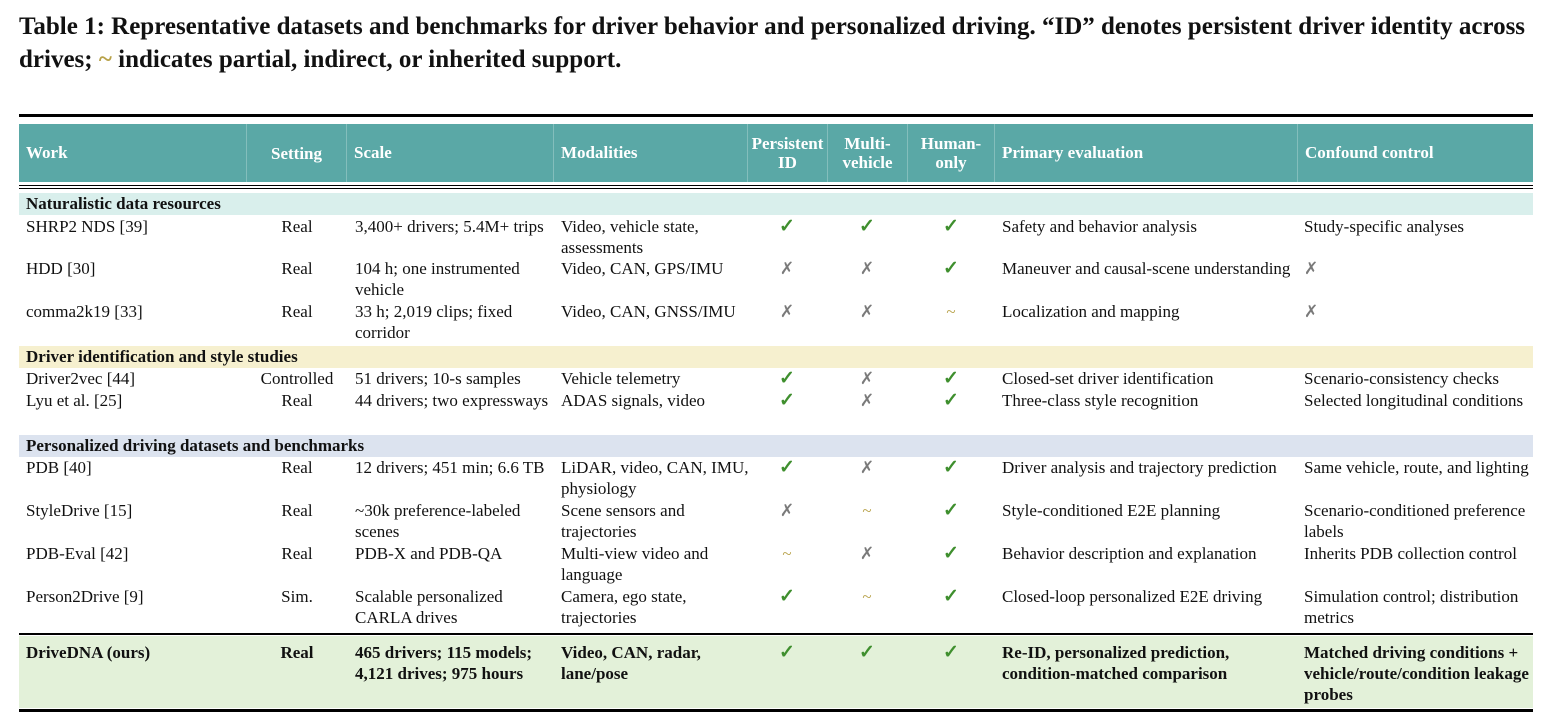  What do you see at coordinates (450, 153) in the screenshot?
I see `col-header-scale: Scale` at bounding box center [450, 153].